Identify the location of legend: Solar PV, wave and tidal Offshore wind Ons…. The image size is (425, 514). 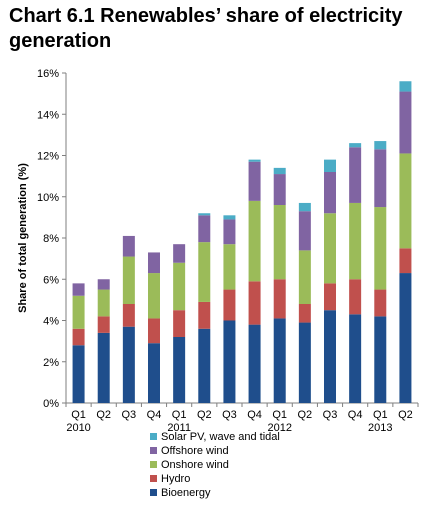
(215, 465).